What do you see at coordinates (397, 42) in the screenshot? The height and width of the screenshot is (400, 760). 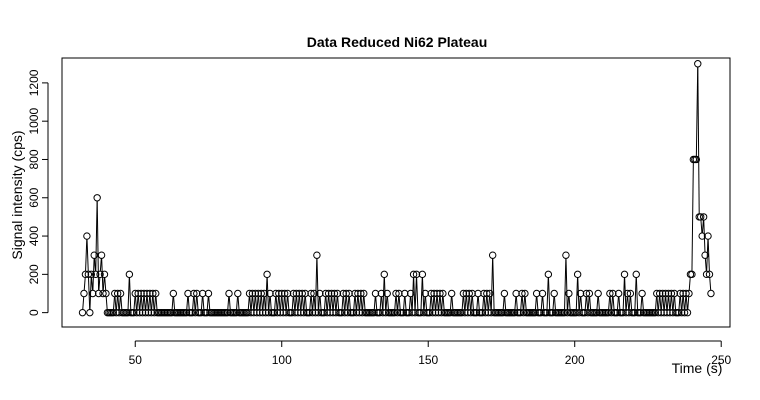 I see `chart-title: Data Reduced Ni62 Plateau` at bounding box center [397, 42].